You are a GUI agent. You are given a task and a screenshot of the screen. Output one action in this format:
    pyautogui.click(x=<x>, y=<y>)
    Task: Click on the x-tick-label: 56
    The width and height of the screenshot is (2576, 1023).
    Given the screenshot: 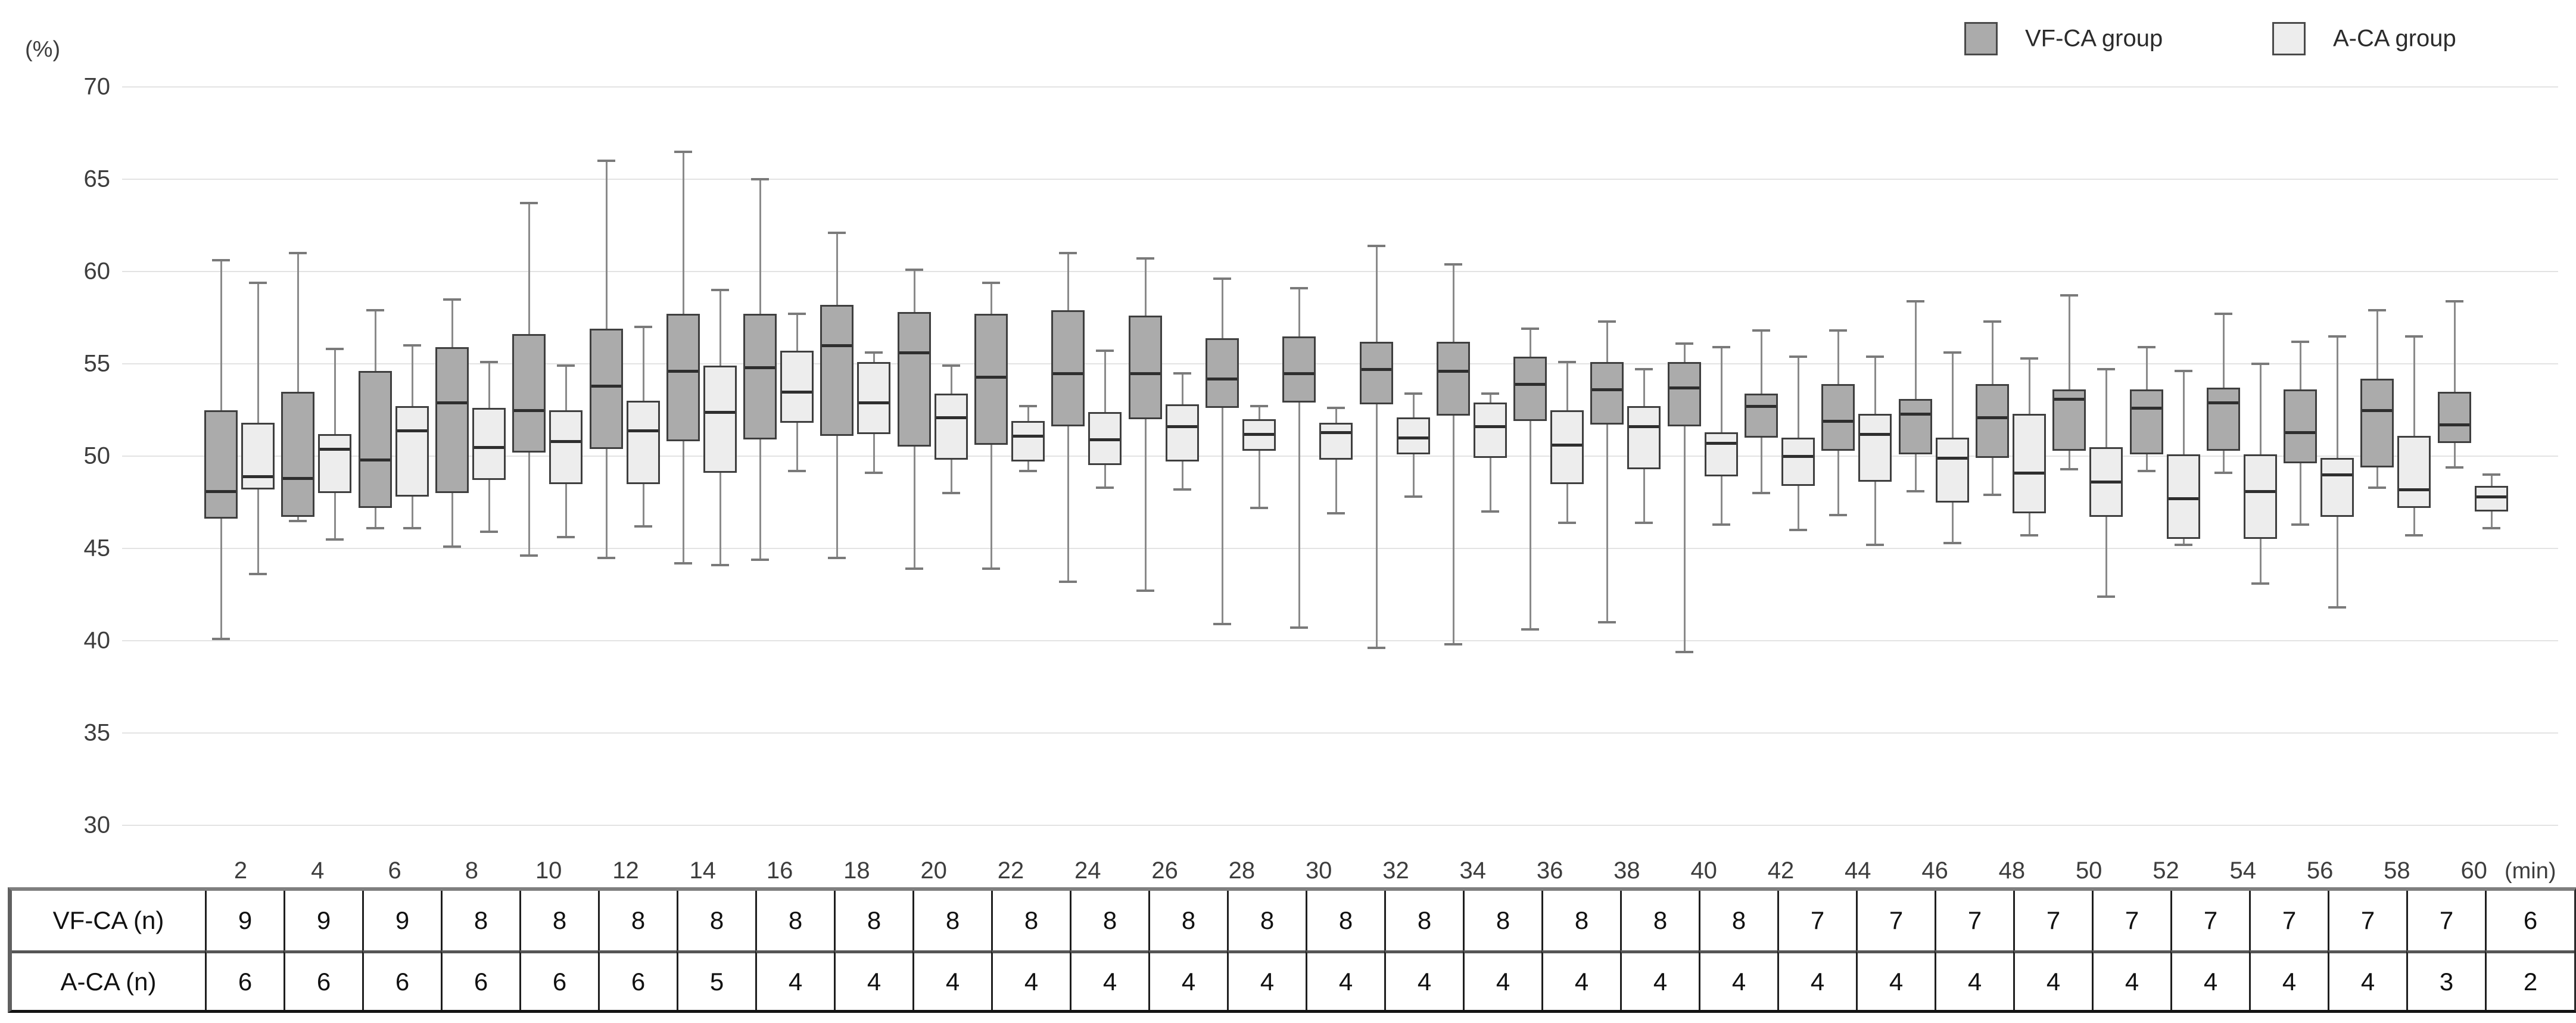 What is the action you would take?
    pyautogui.click(x=2320, y=870)
    